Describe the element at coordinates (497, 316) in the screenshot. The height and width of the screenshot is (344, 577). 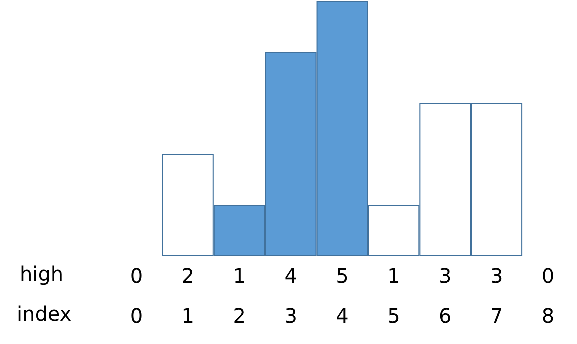
I see `x-tick-label: 7` at that location.